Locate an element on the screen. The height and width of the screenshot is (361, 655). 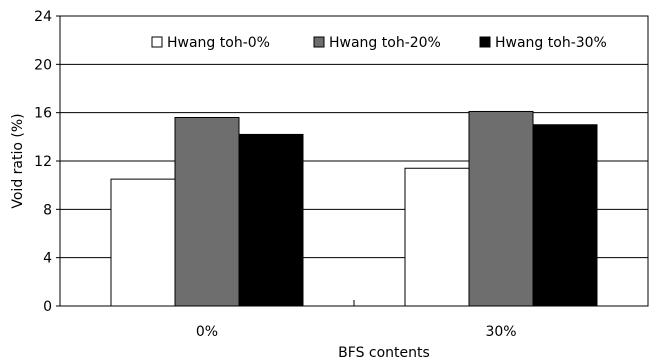
x-category-label: 30% is located at coordinates (500, 332).